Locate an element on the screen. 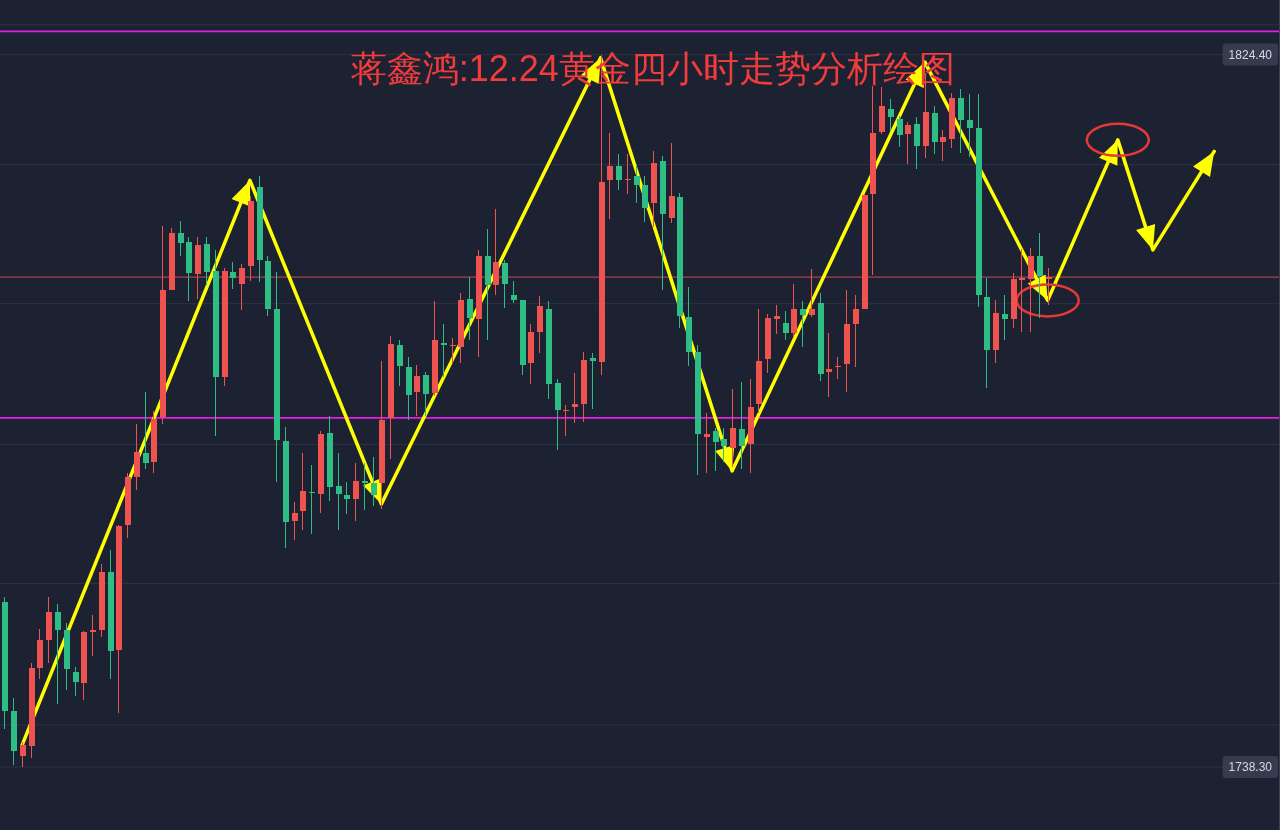  y-tick: 1738.30 is located at coordinates (1250, 767).